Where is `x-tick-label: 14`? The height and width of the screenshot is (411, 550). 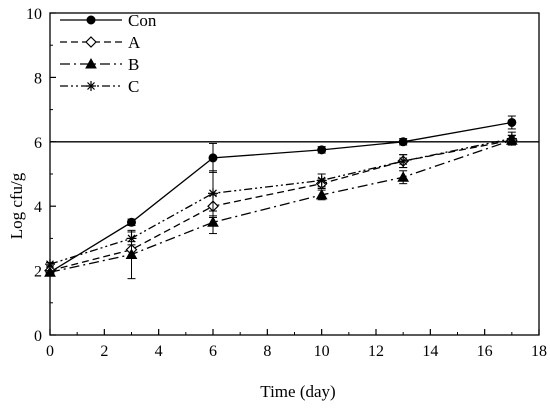
x-tick-label: 14 is located at coordinates (430, 351).